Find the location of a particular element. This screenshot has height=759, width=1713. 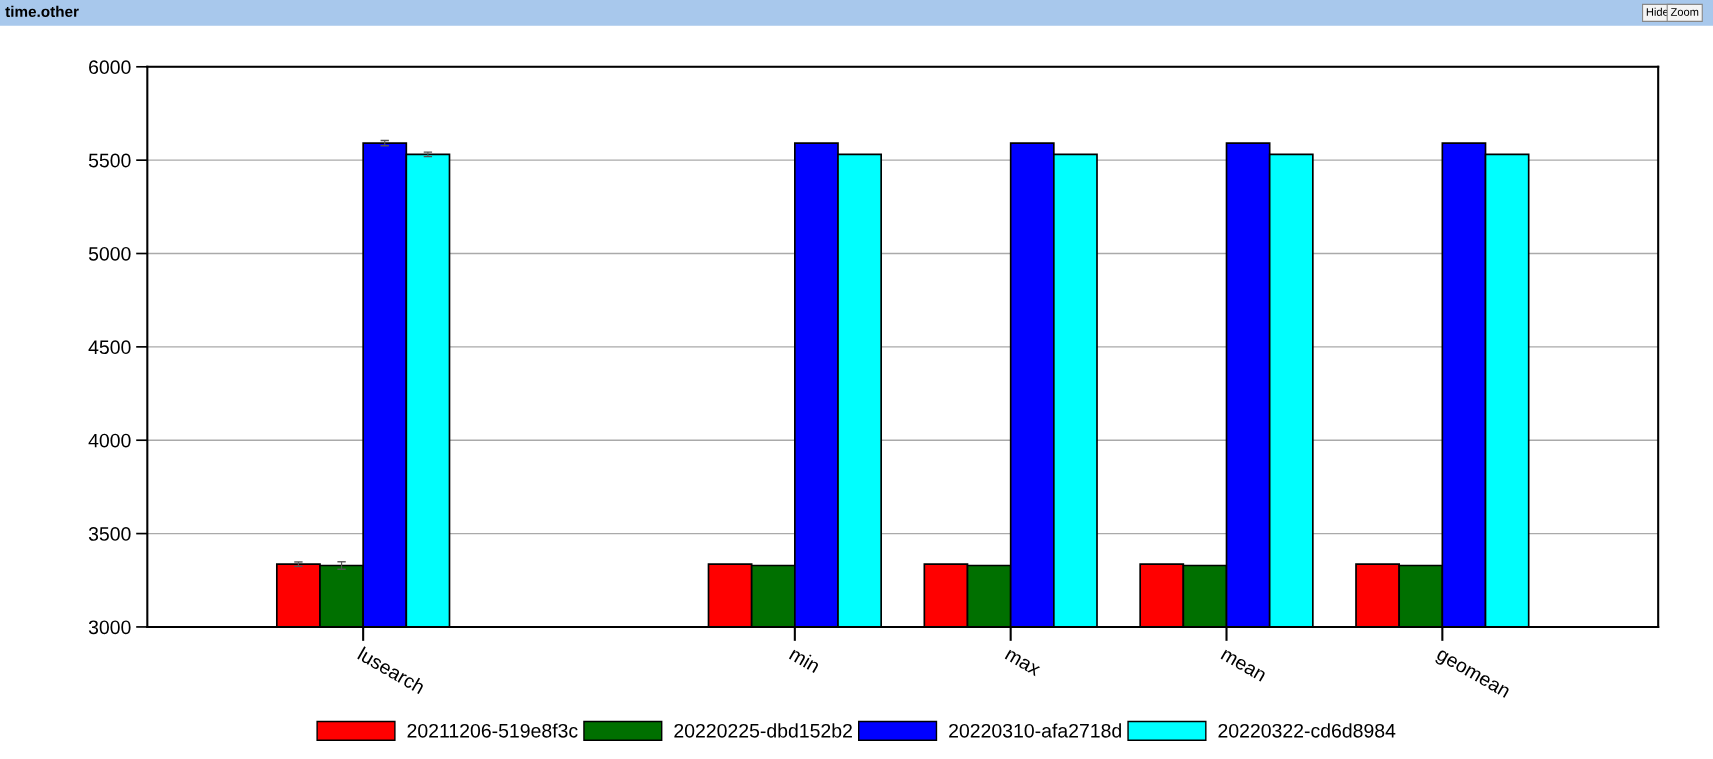

y-tick-label: 6000 is located at coordinates (110, 67).